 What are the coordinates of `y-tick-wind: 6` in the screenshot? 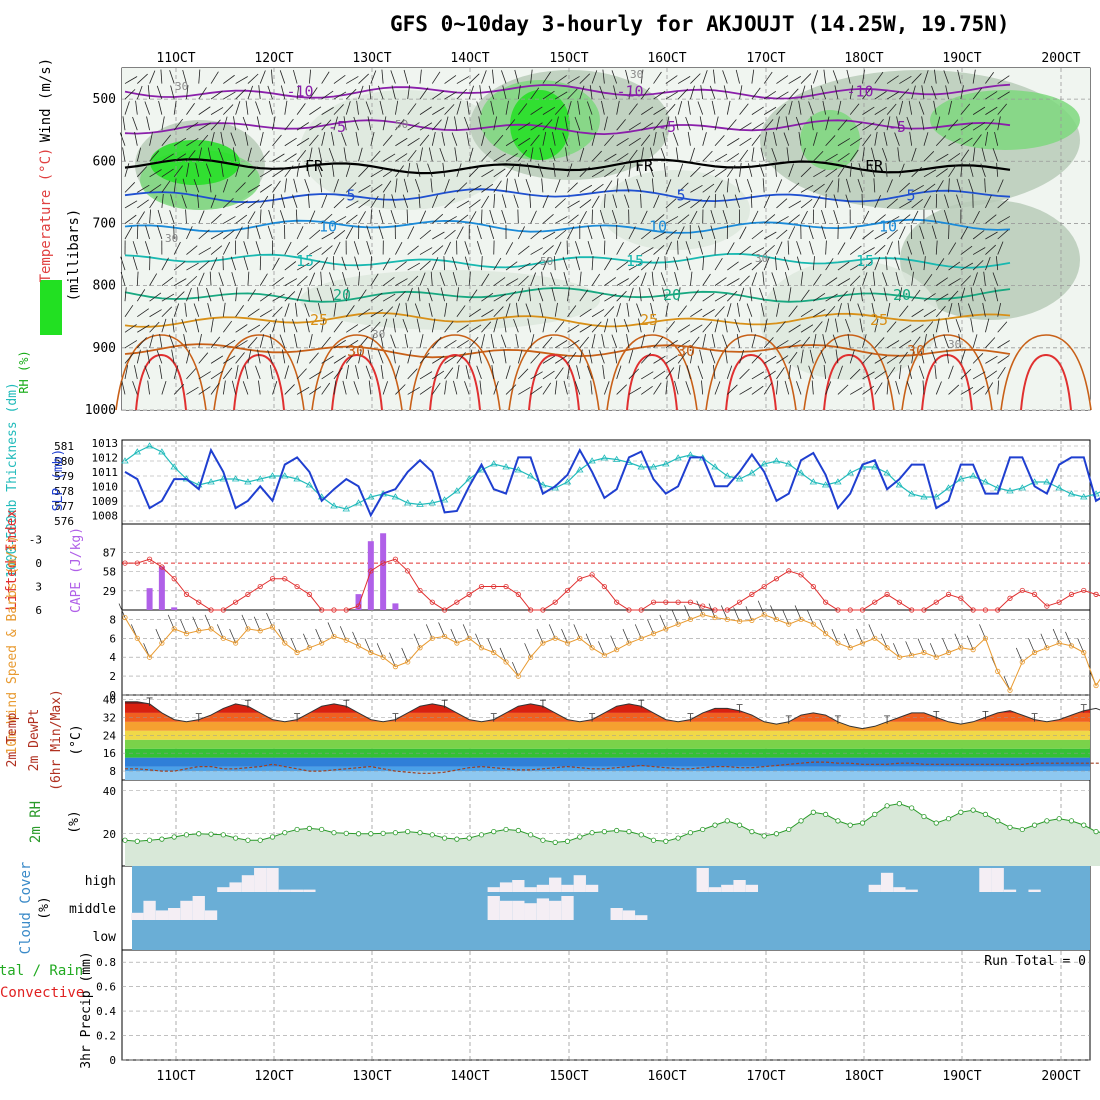 It's located at (112, 638).